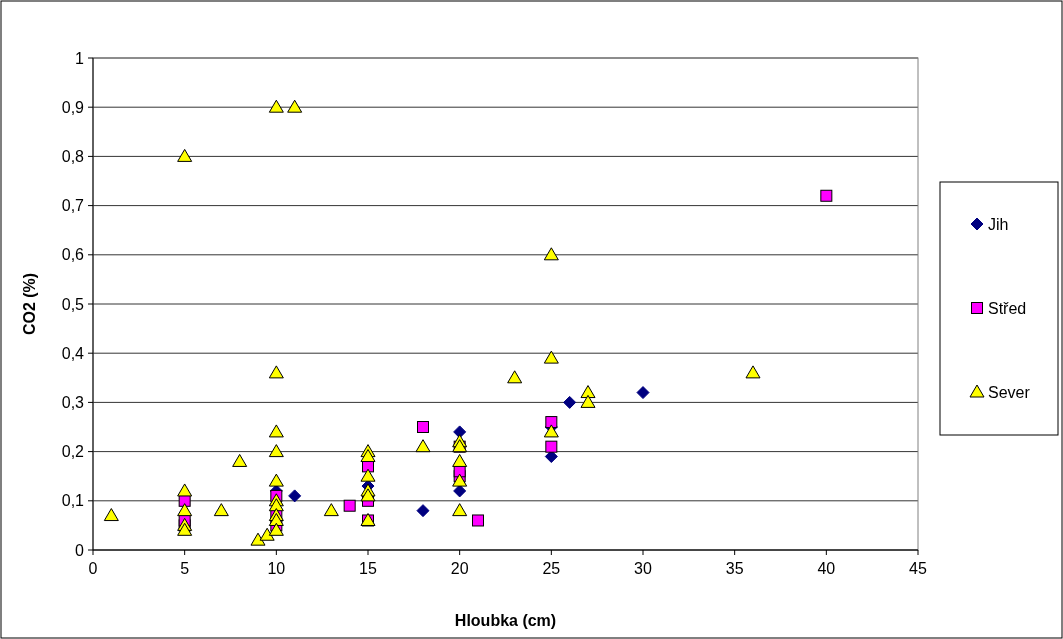 Image resolution: width=1063 pixels, height=639 pixels. Describe the element at coordinates (73, 156) in the screenshot. I see `y-tick-label: 0,8` at that location.